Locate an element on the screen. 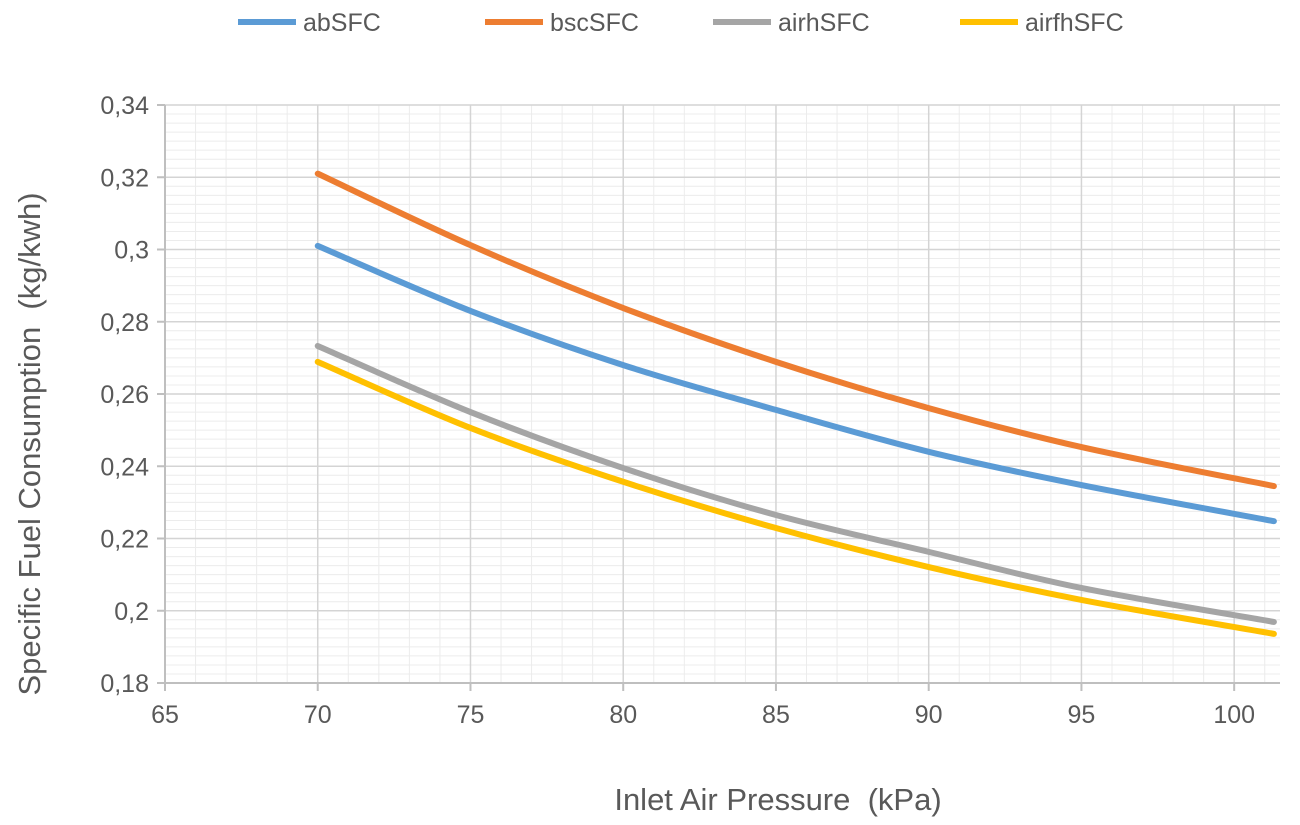 This screenshot has height=825, width=1300. legend-label-bscSFC: bscSFC is located at coordinates (594, 23).